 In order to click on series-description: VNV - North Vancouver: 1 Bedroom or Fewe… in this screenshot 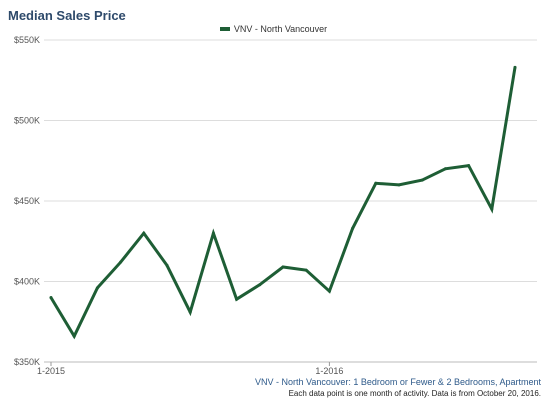, I will do `click(398, 382)`.